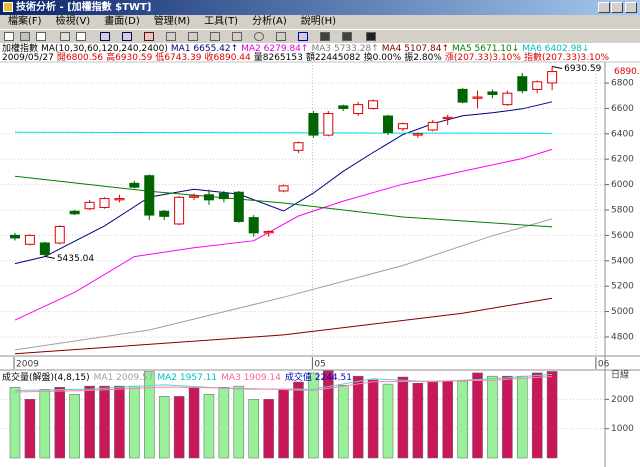 This screenshot has height=467, width=640. Describe the element at coordinates (104, 49) in the screenshot. I see `header-item: MA(10,30,60,120,240,2400)` at that location.